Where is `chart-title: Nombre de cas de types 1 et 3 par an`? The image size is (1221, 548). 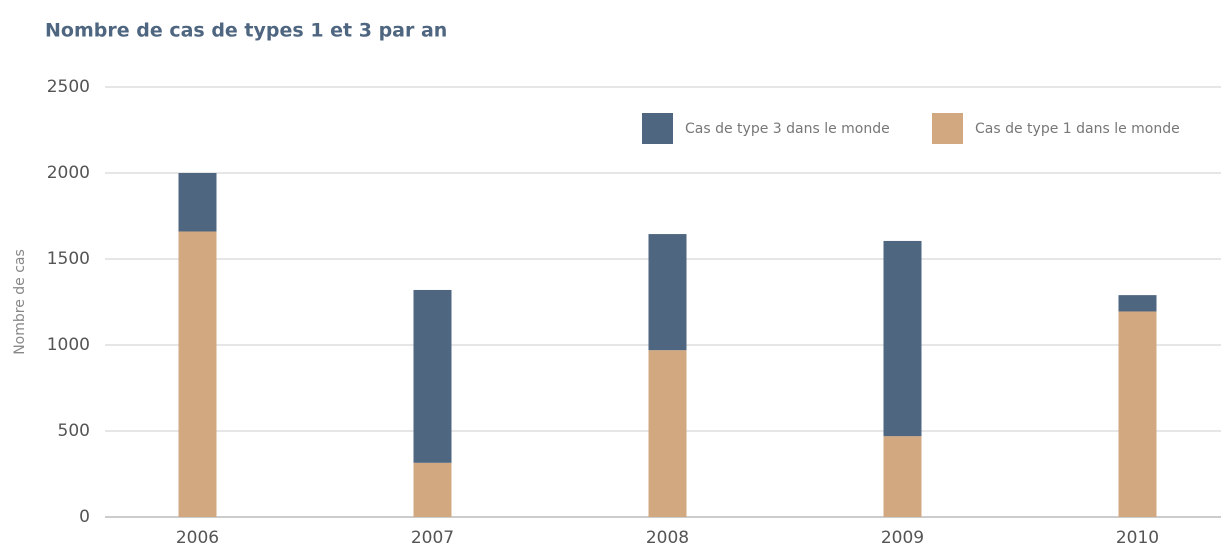 chart-title: Nombre de cas de types 1 et 3 par an is located at coordinates (246, 31).